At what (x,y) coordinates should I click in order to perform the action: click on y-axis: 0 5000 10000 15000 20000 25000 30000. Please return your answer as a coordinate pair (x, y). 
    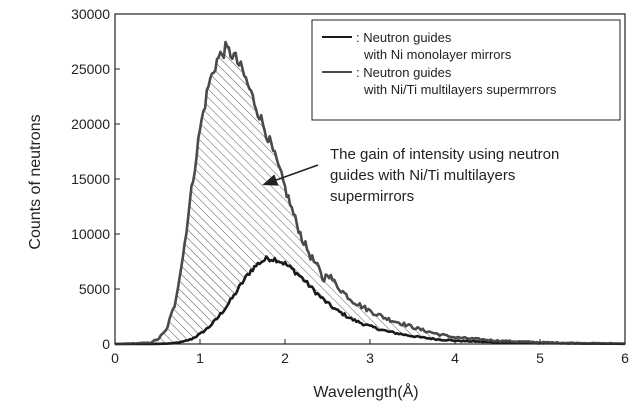
    Looking at the image, I should click on (95, 179).